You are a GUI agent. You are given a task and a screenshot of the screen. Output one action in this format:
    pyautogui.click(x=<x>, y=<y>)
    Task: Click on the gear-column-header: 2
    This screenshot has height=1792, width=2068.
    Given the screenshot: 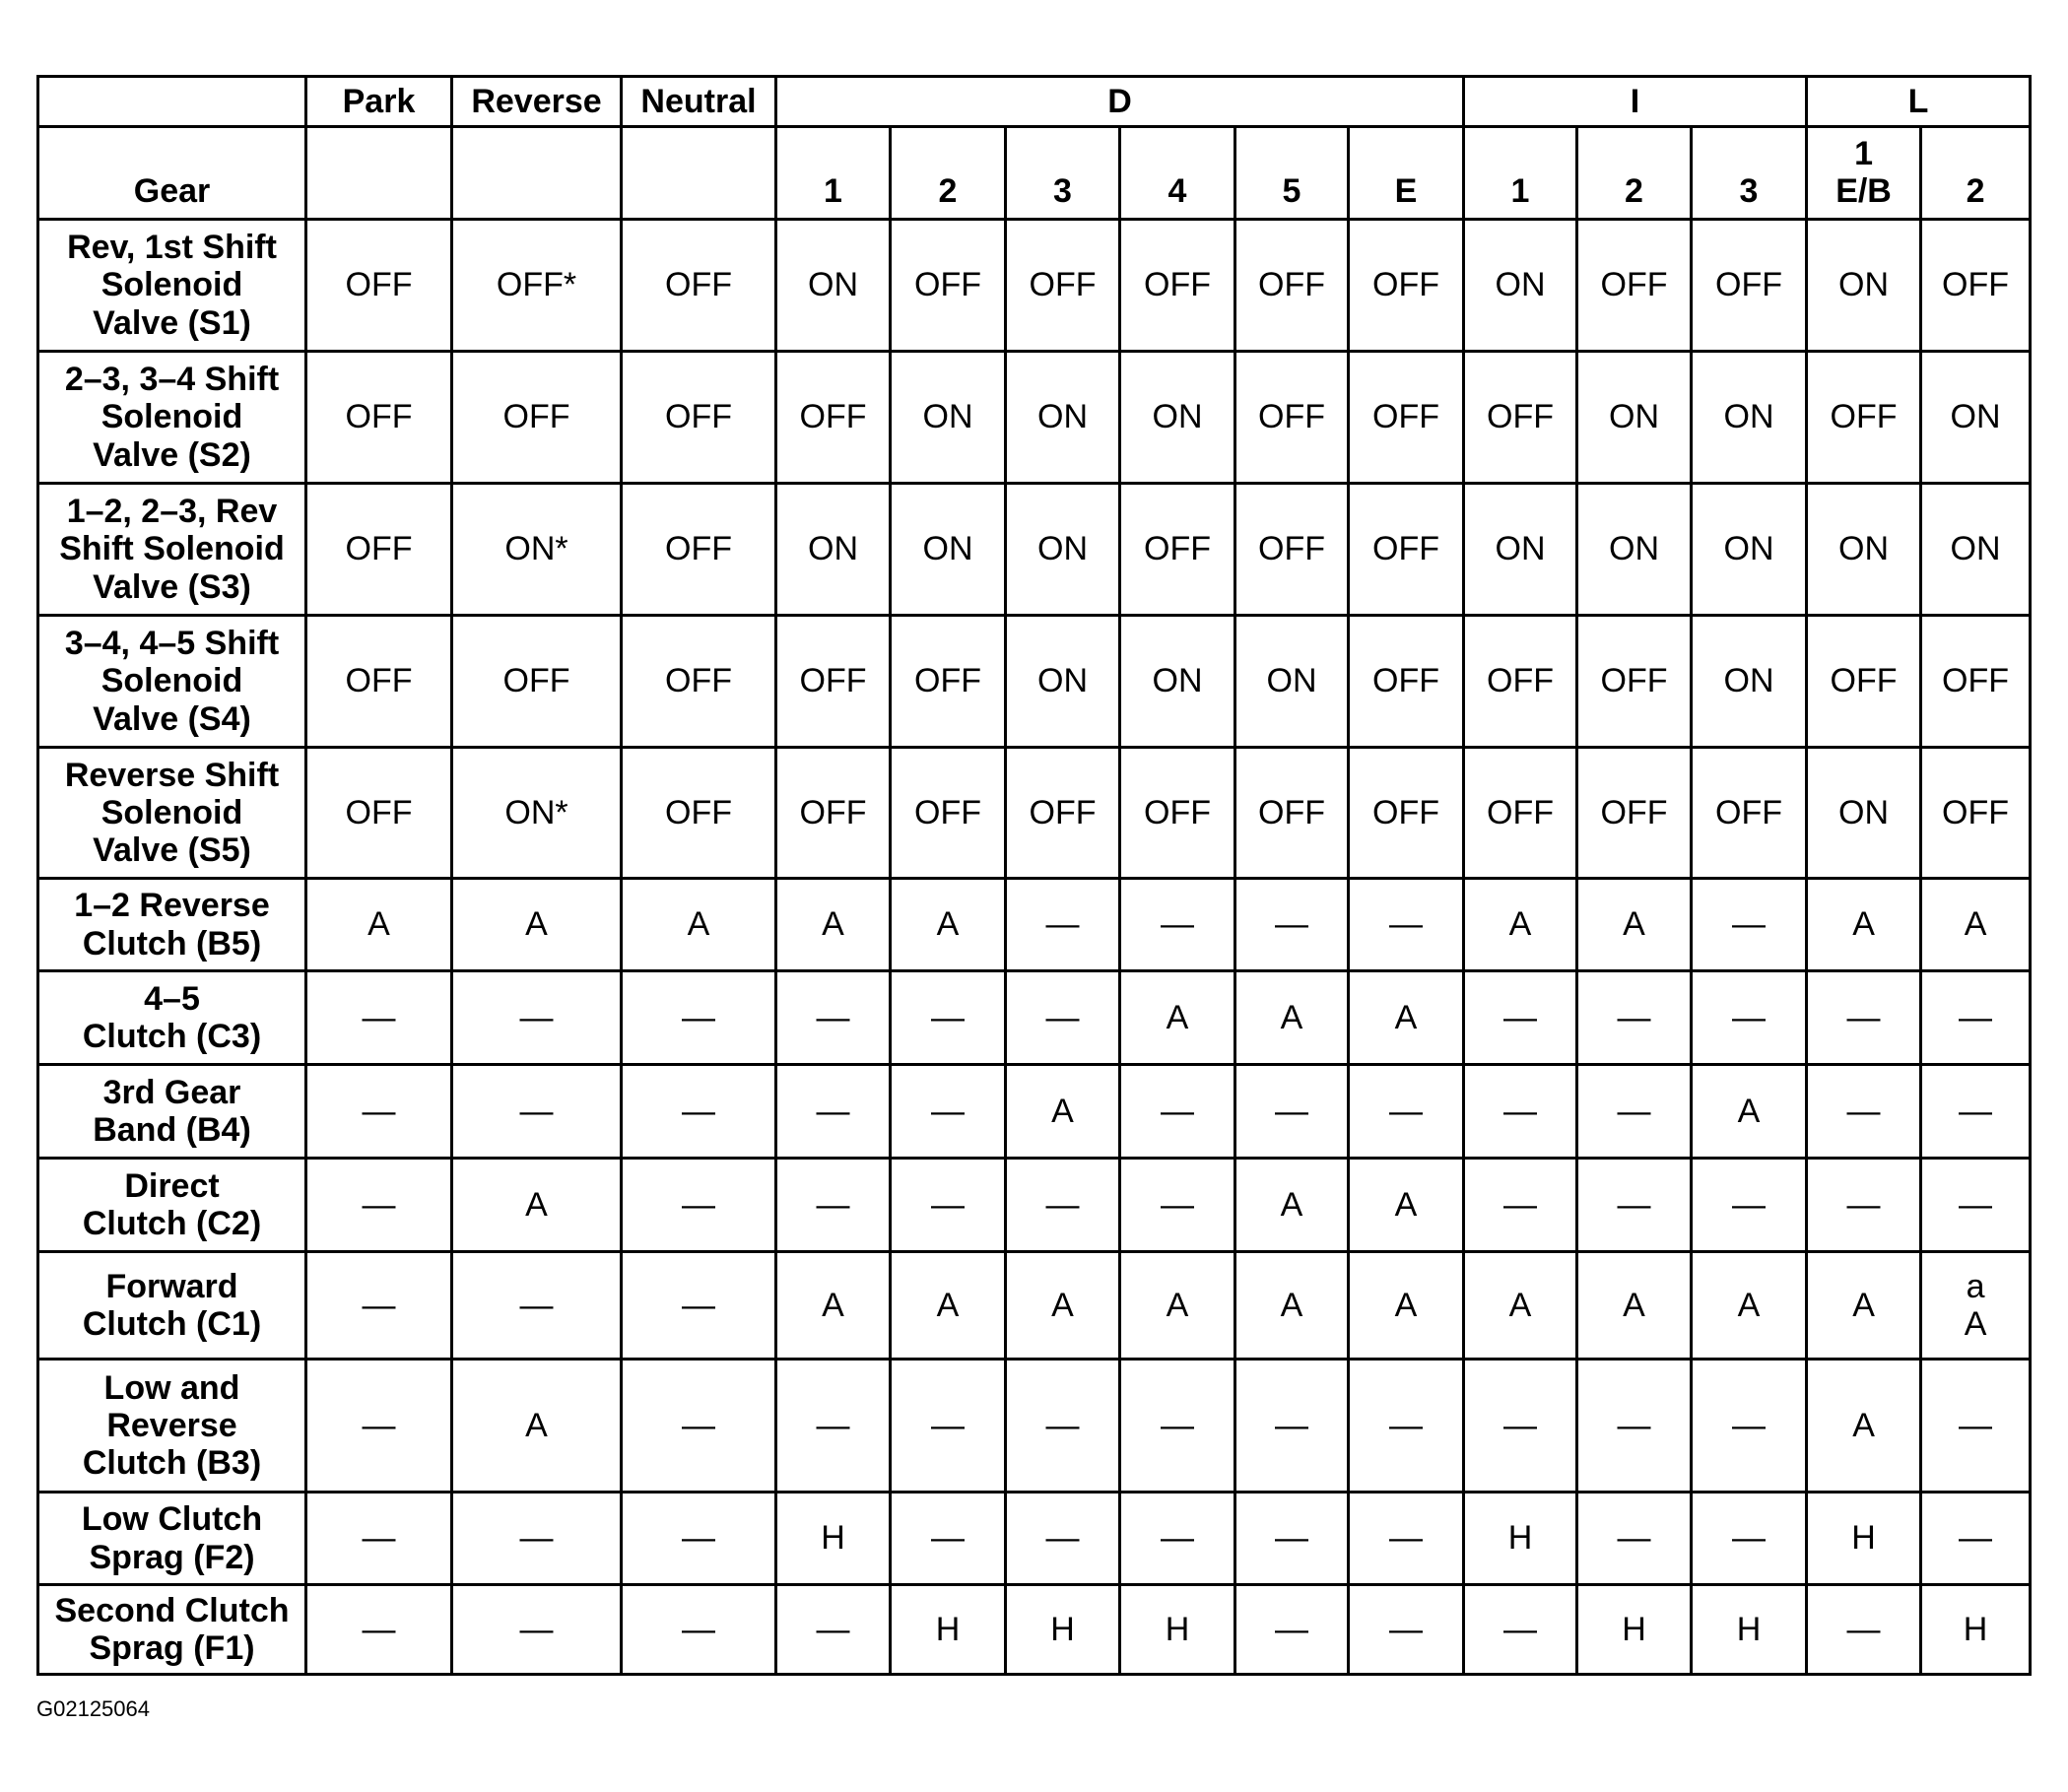 What is the action you would take?
    pyautogui.click(x=1976, y=173)
    